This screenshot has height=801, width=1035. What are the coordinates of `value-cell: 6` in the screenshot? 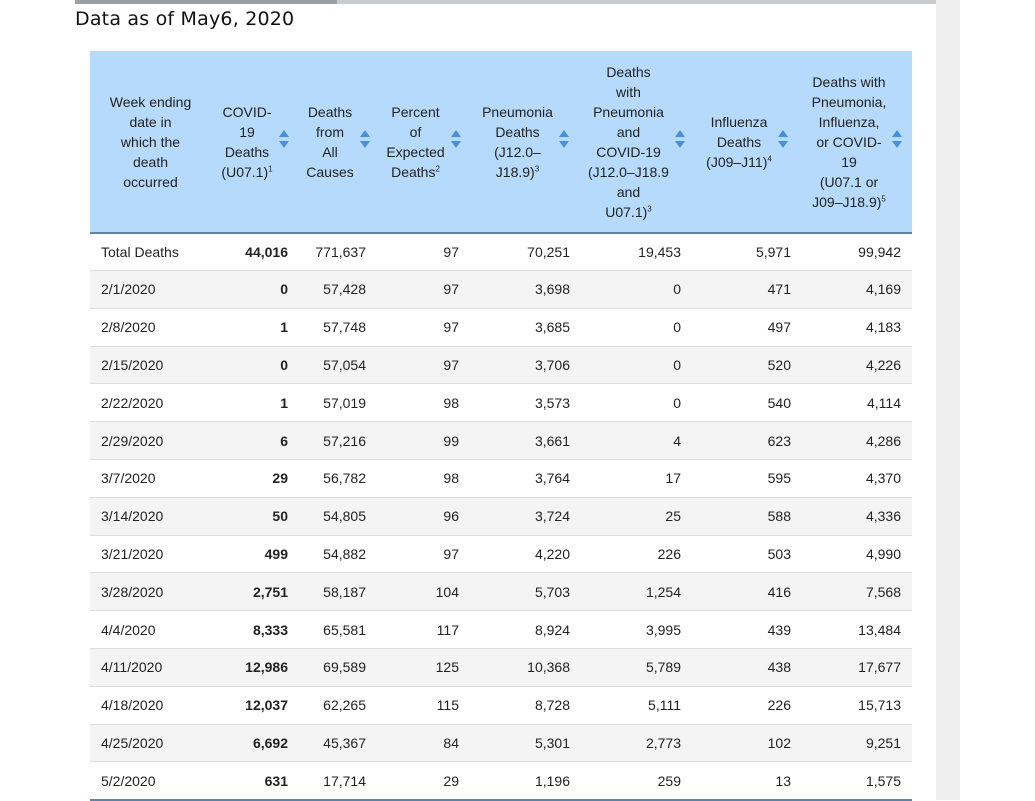 It's located at (255, 440).